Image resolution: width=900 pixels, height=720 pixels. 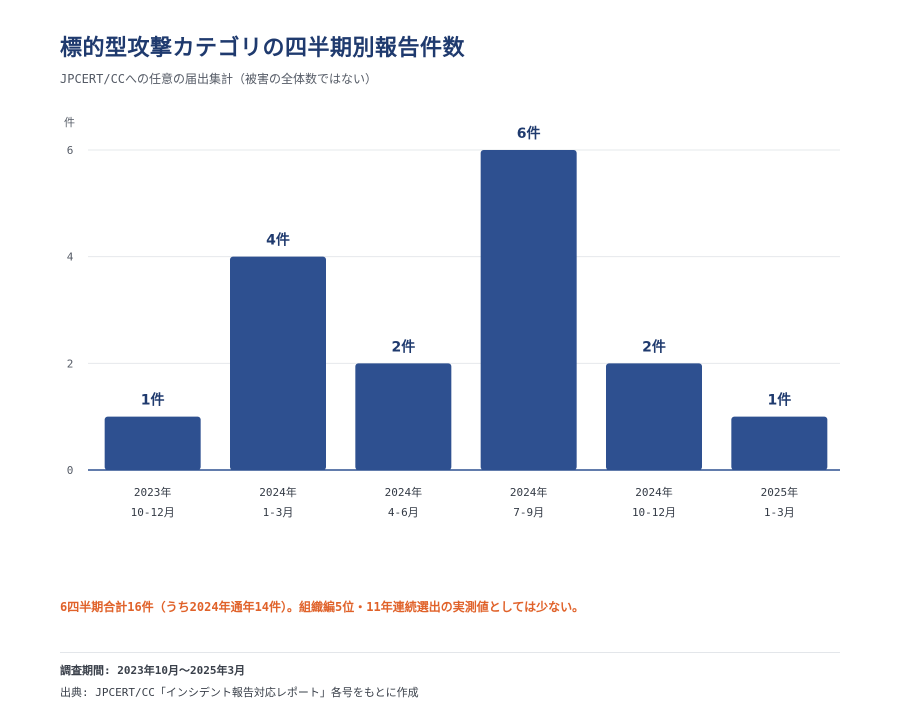 I want to click on x-tick-label: 2025年, so click(x=780, y=492).